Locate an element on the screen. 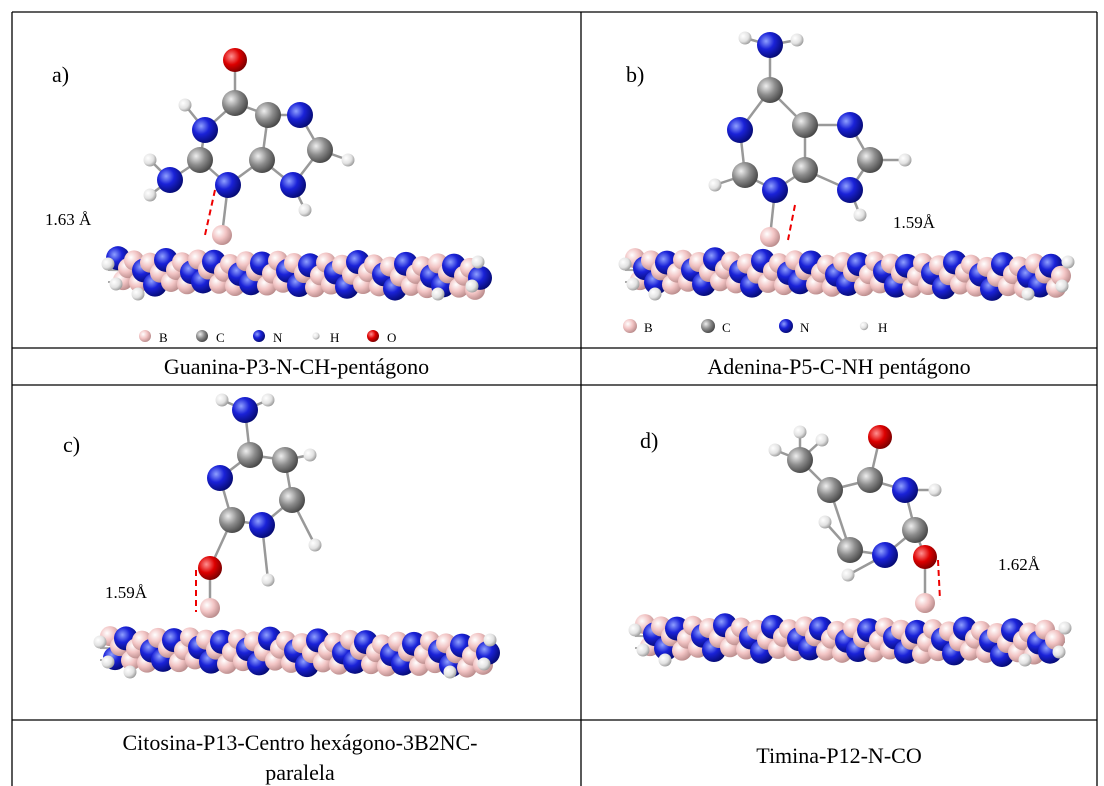 Image resolution: width=1104 pixels, height=786 pixels. distance-label: 1.63 Å is located at coordinates (68, 219).